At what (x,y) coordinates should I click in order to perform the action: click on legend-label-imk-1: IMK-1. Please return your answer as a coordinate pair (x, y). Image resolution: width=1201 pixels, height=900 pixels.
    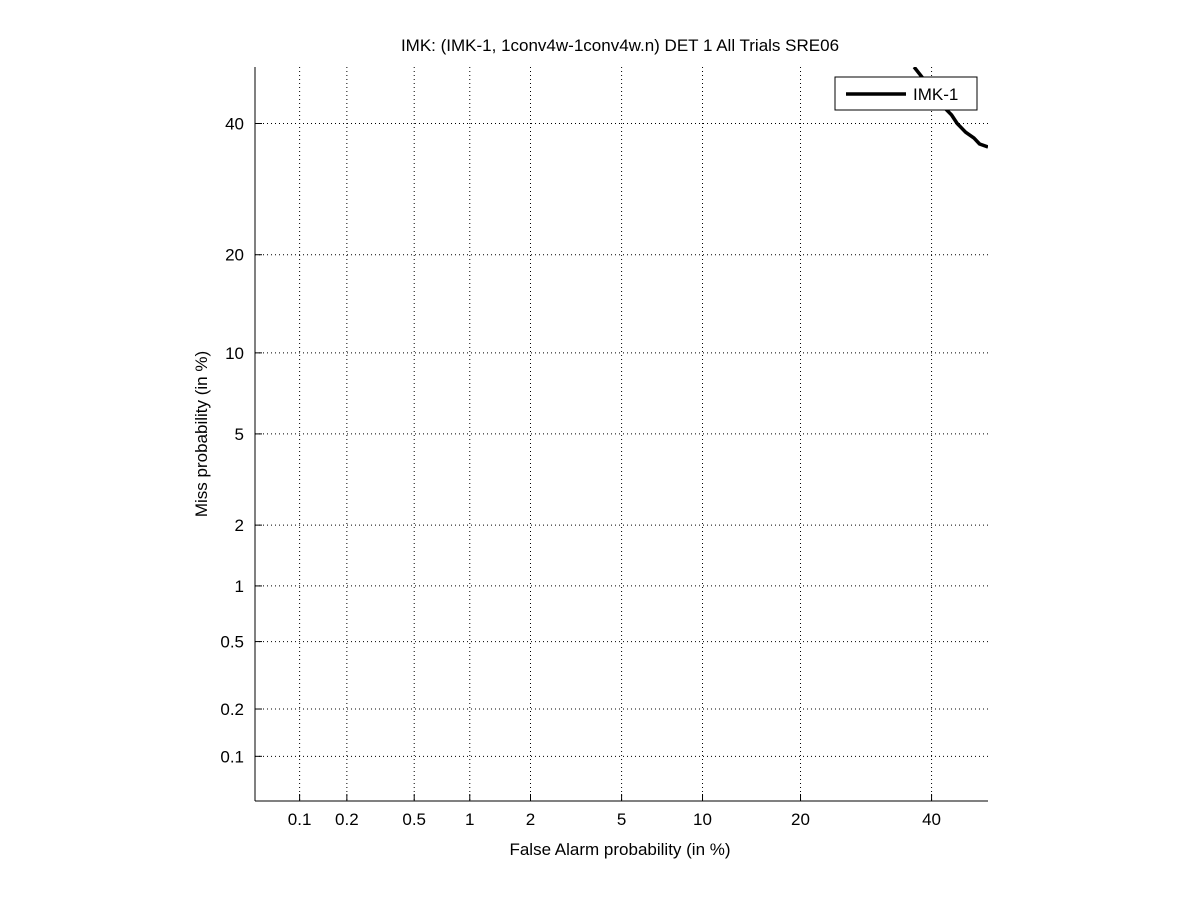
    Looking at the image, I should click on (935, 94).